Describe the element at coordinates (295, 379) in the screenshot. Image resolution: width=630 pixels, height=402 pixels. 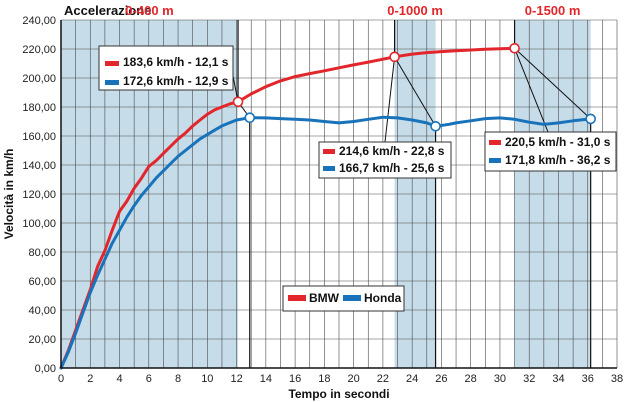
I see `x-tick-label: 16` at that location.